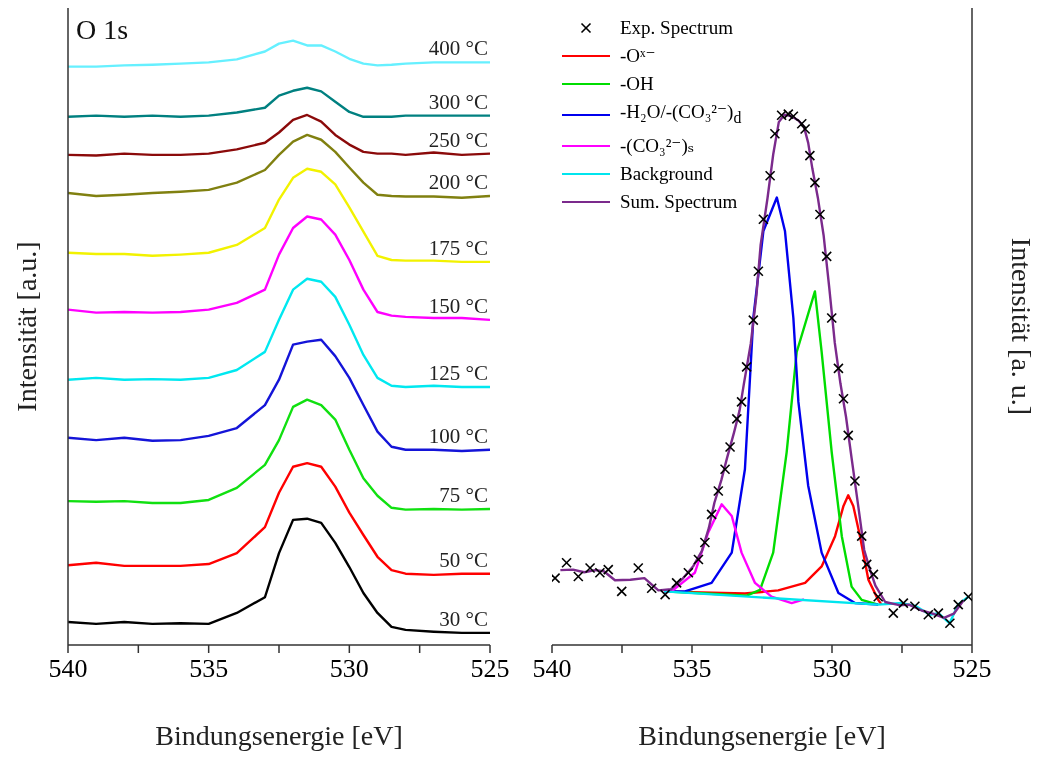 This screenshot has width=1040, height=760. What do you see at coordinates (681, 114) in the screenshot?
I see `legend-label: -H₂O/-(CO₃²⁻)$_{d}$` at bounding box center [681, 114].